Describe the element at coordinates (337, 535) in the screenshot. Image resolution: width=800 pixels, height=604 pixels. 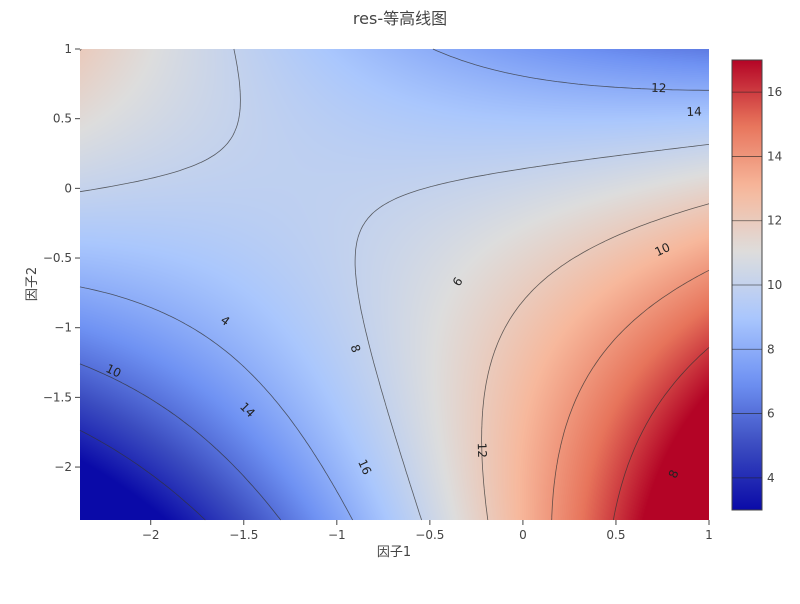
I see `x-tick-label: −1` at that location.